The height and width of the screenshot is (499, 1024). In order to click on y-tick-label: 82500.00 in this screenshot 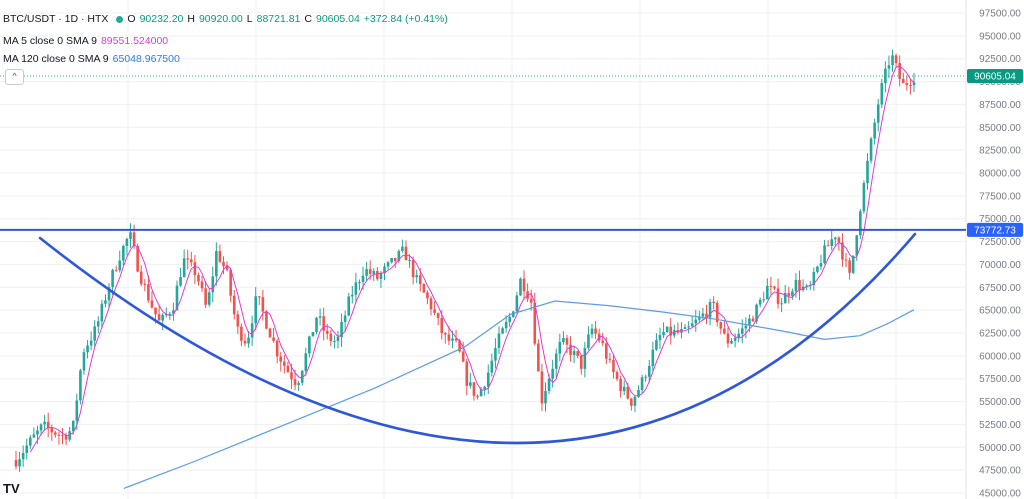, I will do `click(1000, 151)`.